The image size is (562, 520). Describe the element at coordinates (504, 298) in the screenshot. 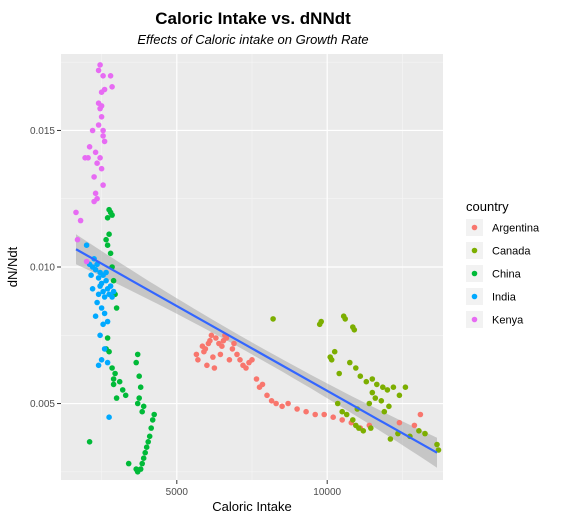

I see `legend-label: India` at that location.